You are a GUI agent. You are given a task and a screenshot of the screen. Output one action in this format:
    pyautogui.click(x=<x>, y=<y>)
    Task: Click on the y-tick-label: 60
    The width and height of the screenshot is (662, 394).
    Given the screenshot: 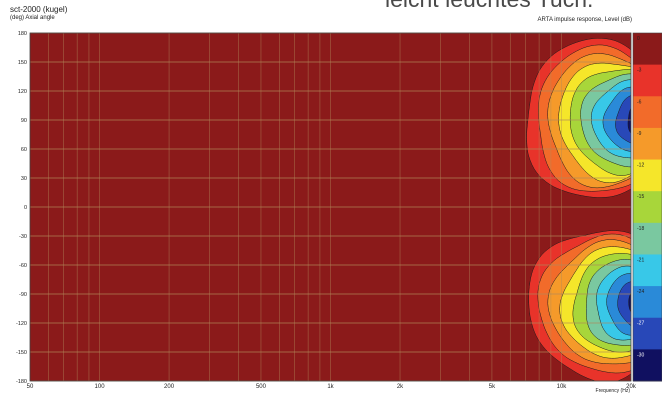 What is the action you would take?
    pyautogui.click(x=24, y=150)
    